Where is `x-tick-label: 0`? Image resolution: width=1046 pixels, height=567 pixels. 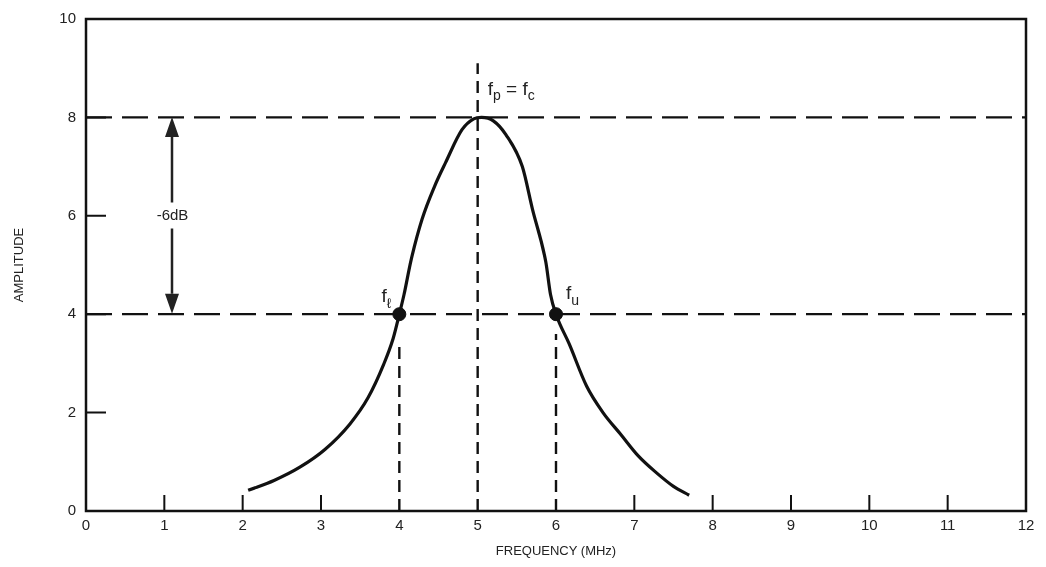 x-tick-label: 0 is located at coordinates (86, 525).